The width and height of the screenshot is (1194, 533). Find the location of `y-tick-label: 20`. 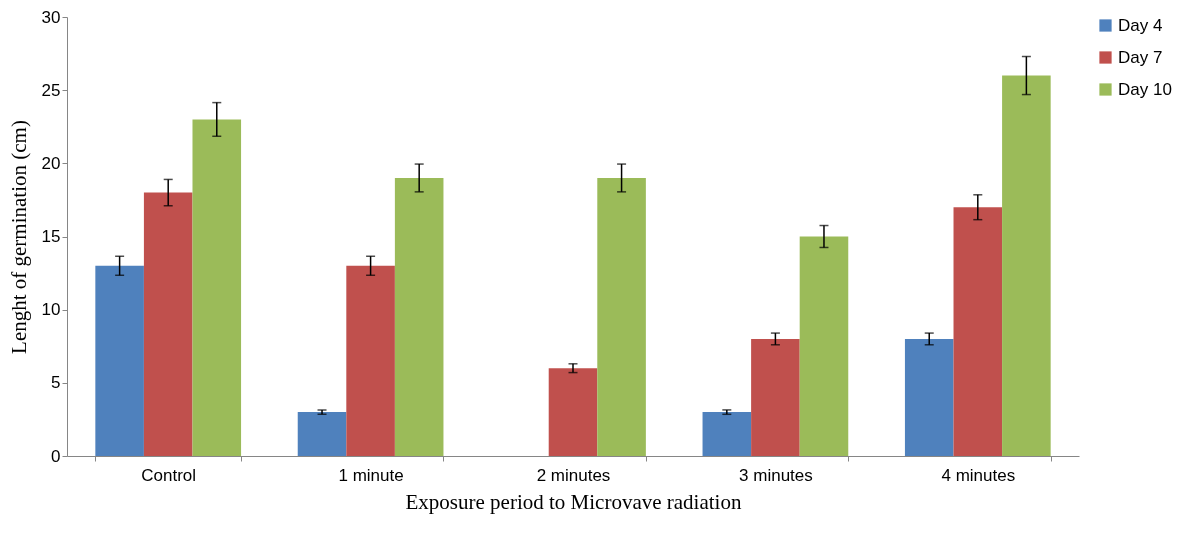

y-tick-label: 20 is located at coordinates (51, 163).